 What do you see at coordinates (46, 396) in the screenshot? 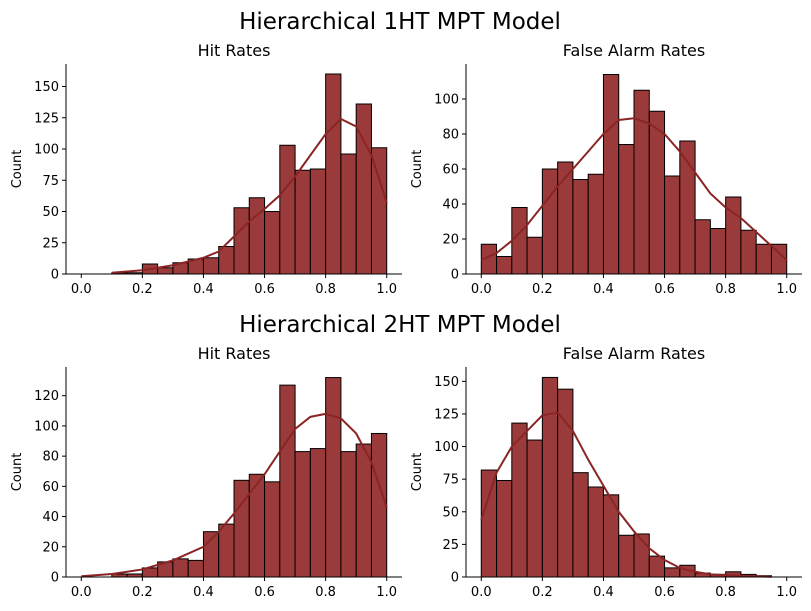
I see `y-tick-label: 120` at bounding box center [46, 396].